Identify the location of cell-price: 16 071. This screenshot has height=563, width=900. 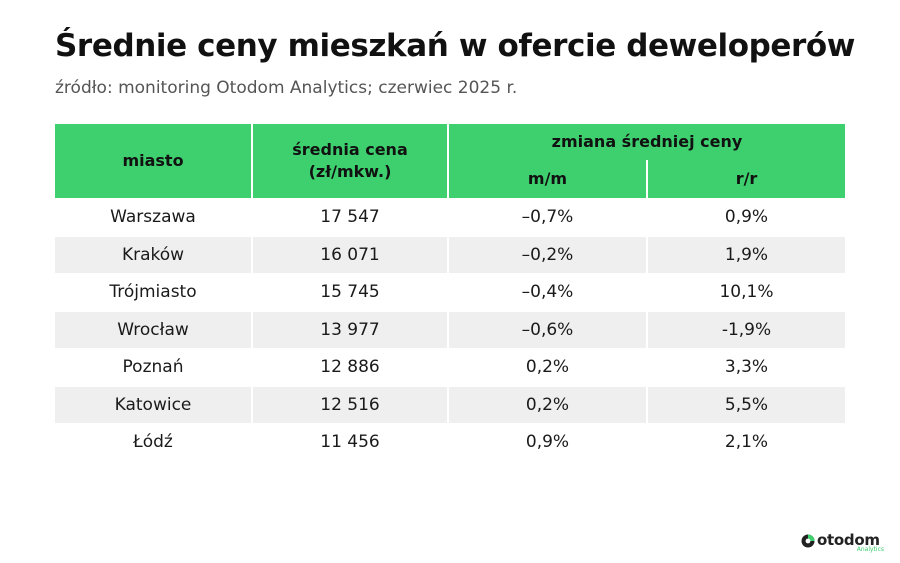
(350, 254).